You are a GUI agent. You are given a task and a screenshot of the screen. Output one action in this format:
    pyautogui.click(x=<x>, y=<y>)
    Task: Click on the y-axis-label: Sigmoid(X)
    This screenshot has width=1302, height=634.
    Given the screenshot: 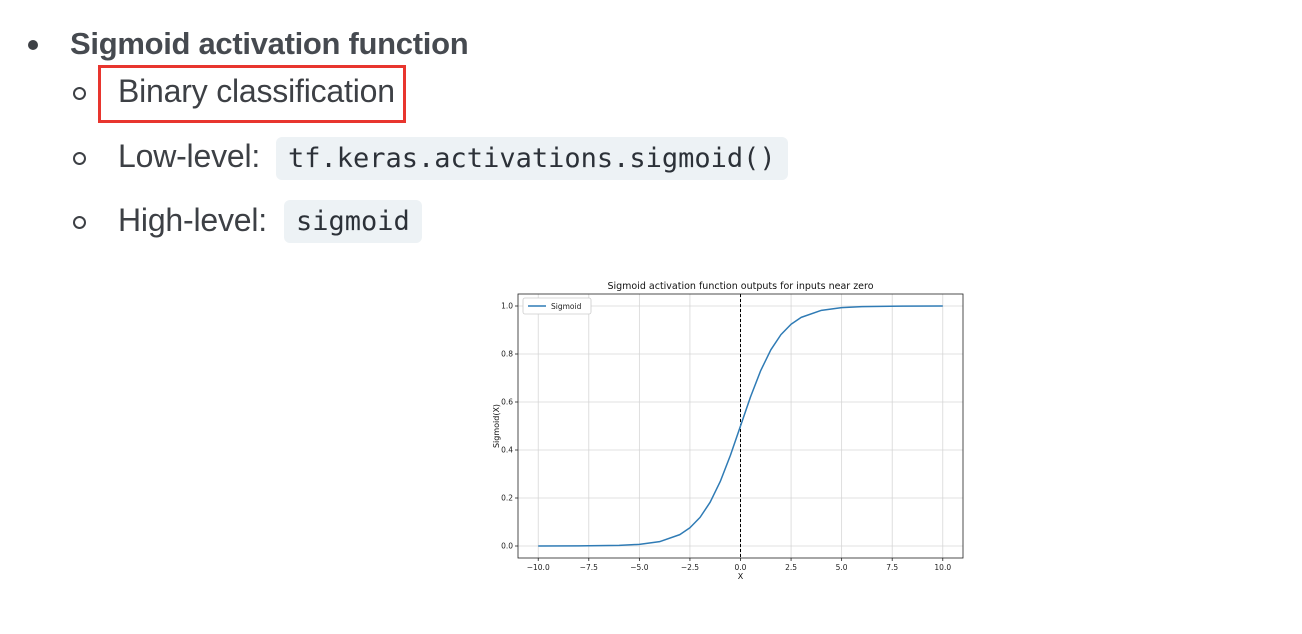 What is the action you would take?
    pyautogui.click(x=496, y=426)
    